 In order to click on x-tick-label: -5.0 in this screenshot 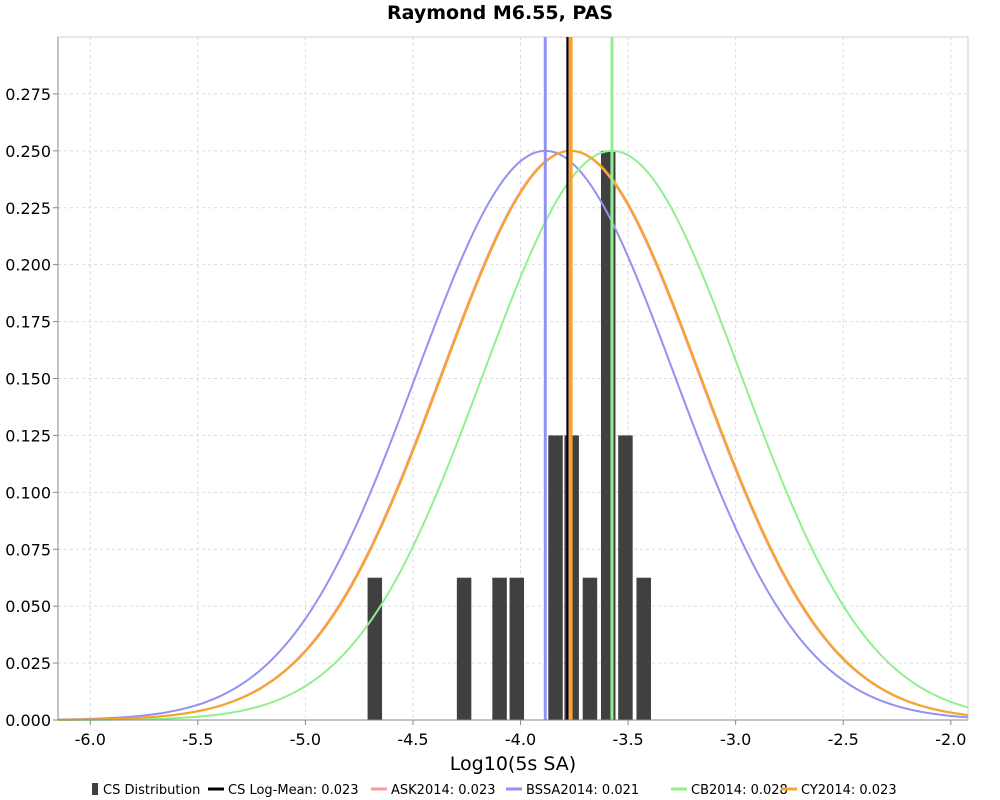, I will do `click(305, 739)`.